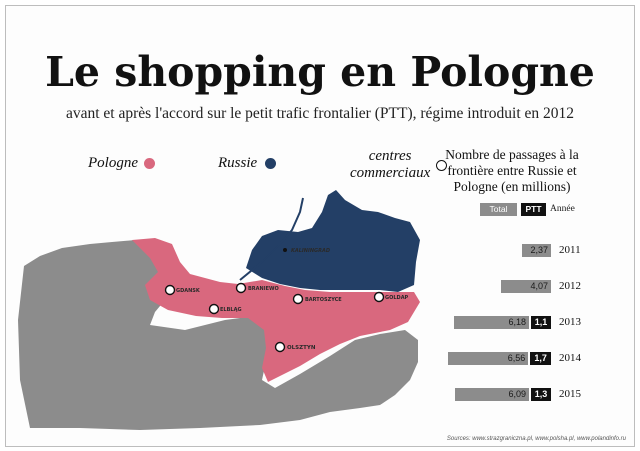 Image resolution: width=640 pixels, height=451 pixels. What do you see at coordinates (310, 251) in the screenshot?
I see `city-label-kaliningrad: KALININGRAD` at bounding box center [310, 251].